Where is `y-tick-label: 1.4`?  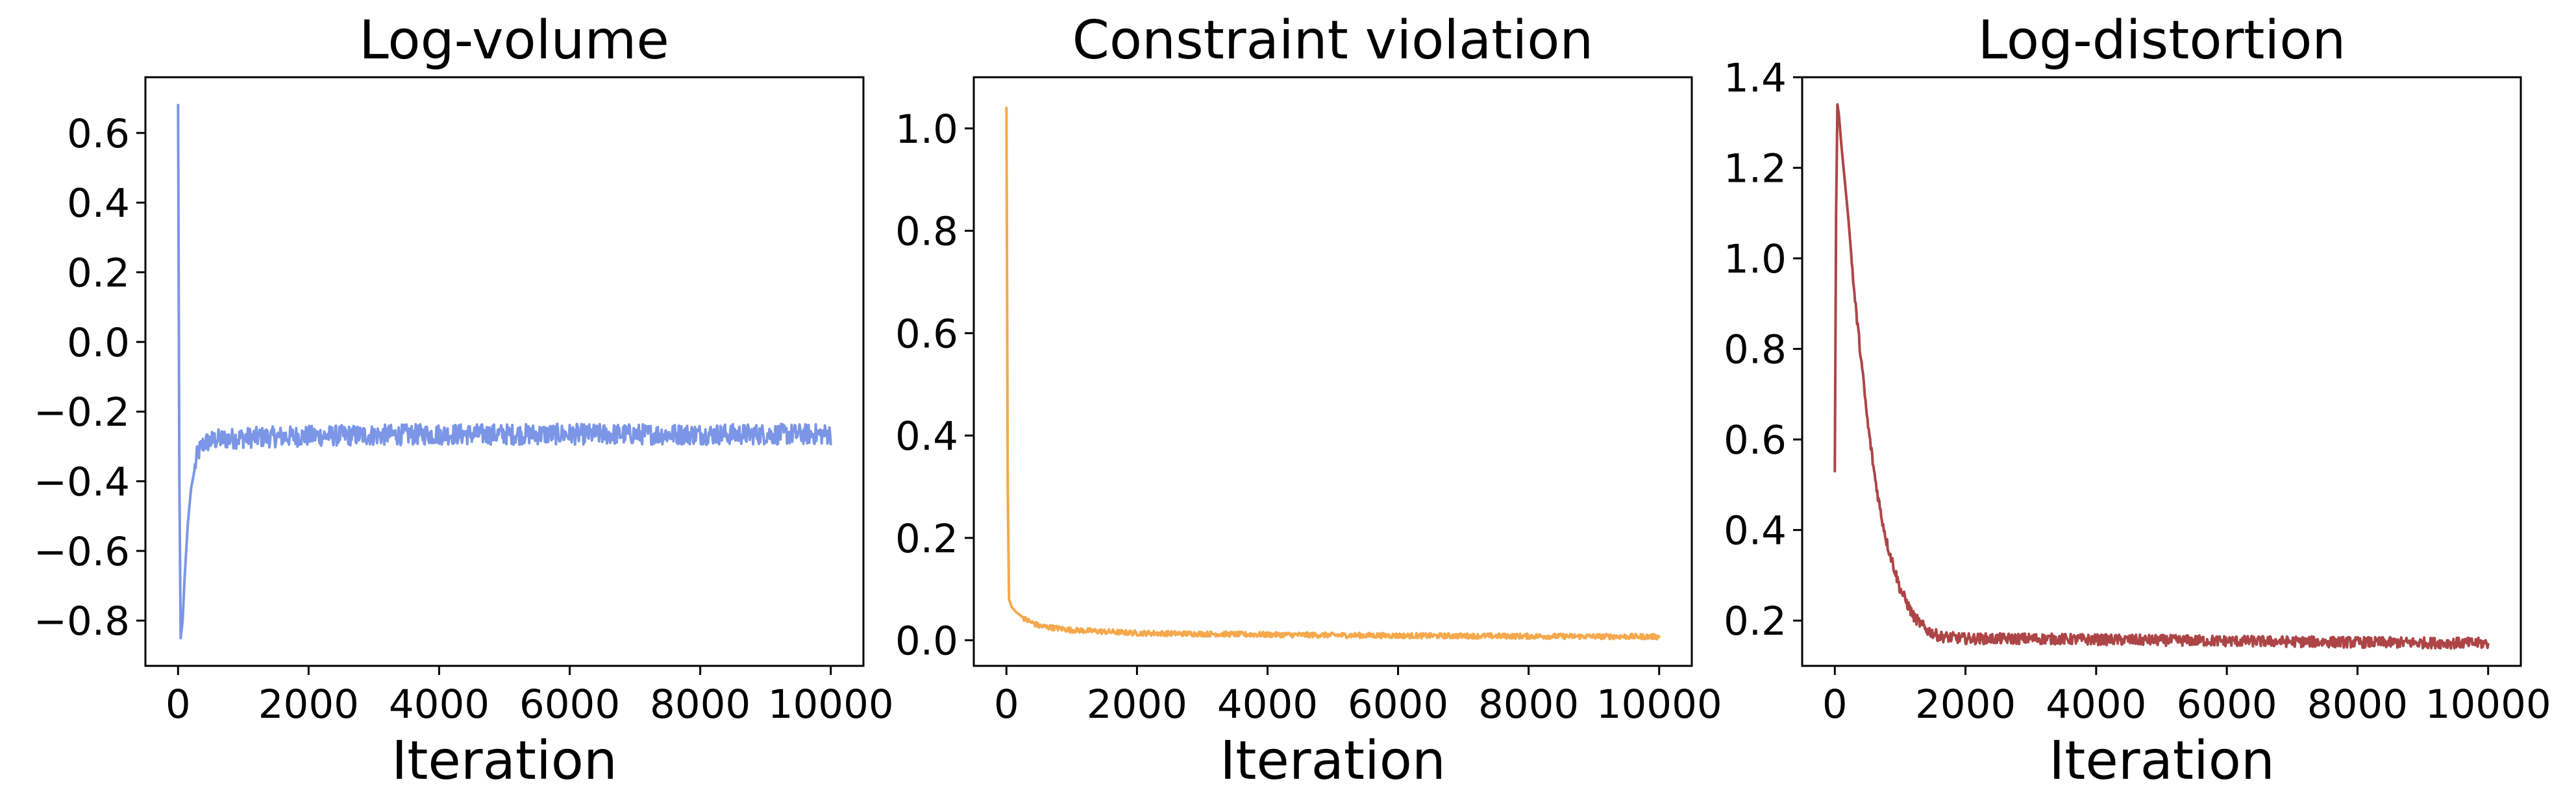
y-tick-label: 1.4 is located at coordinates (1755, 78).